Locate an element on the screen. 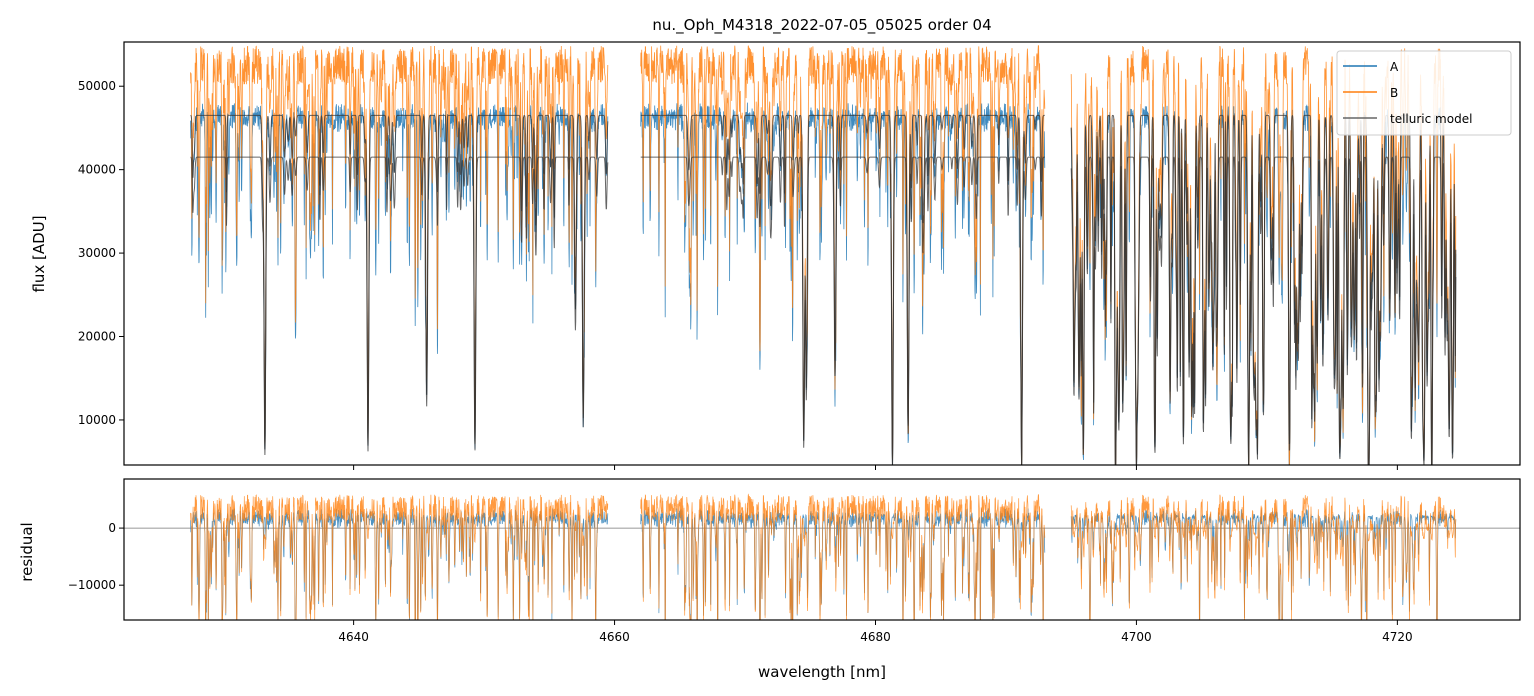 The image size is (1534, 696). y-tick-label: 50000 is located at coordinates (97, 86).